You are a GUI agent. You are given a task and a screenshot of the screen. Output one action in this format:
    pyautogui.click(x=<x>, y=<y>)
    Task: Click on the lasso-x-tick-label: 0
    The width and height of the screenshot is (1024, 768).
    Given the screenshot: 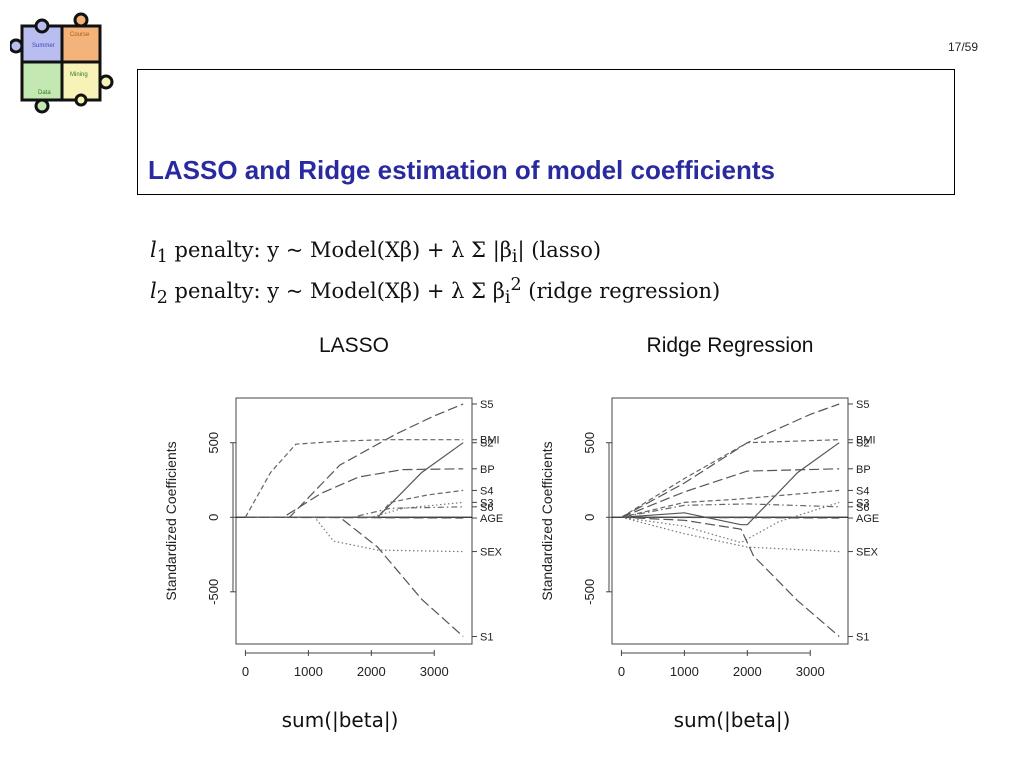 What is the action you would take?
    pyautogui.click(x=245, y=671)
    